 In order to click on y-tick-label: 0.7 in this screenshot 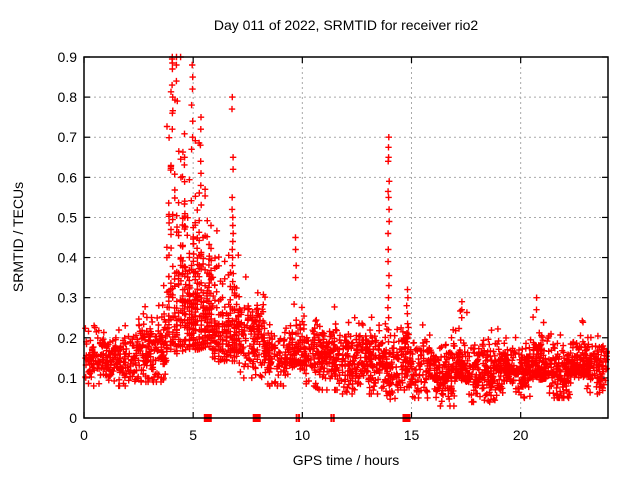, I will do `click(68, 137)`.